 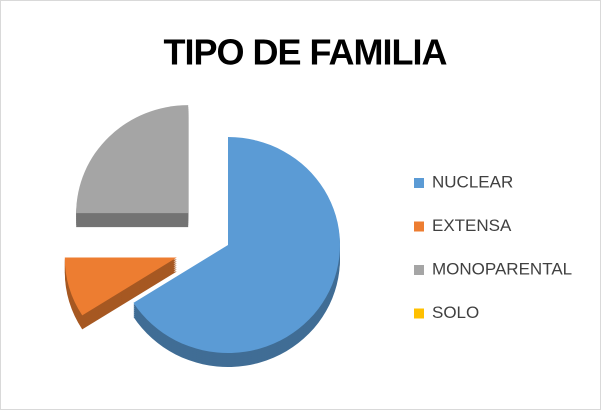 I want to click on legend: NUCLEAR EXTENSA MONOPARENTAL SOLO, so click(x=493, y=247).